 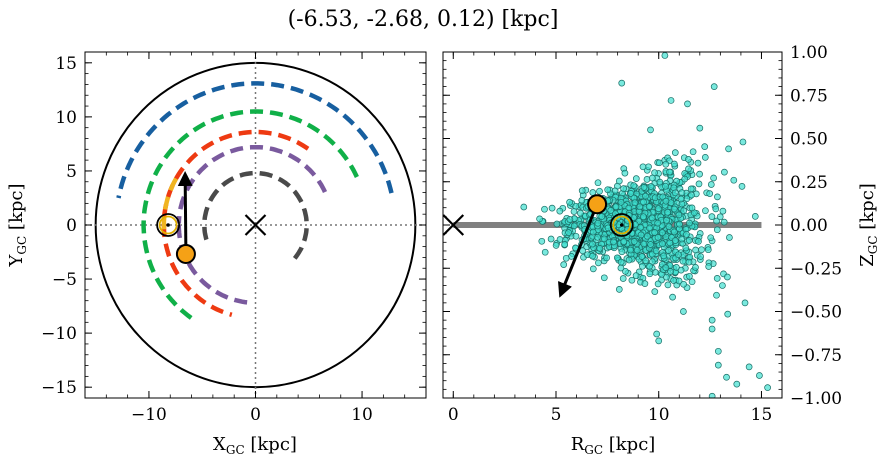 What do you see at coordinates (66, 64) in the screenshot?
I see `left-ytick-label: 15` at bounding box center [66, 64].